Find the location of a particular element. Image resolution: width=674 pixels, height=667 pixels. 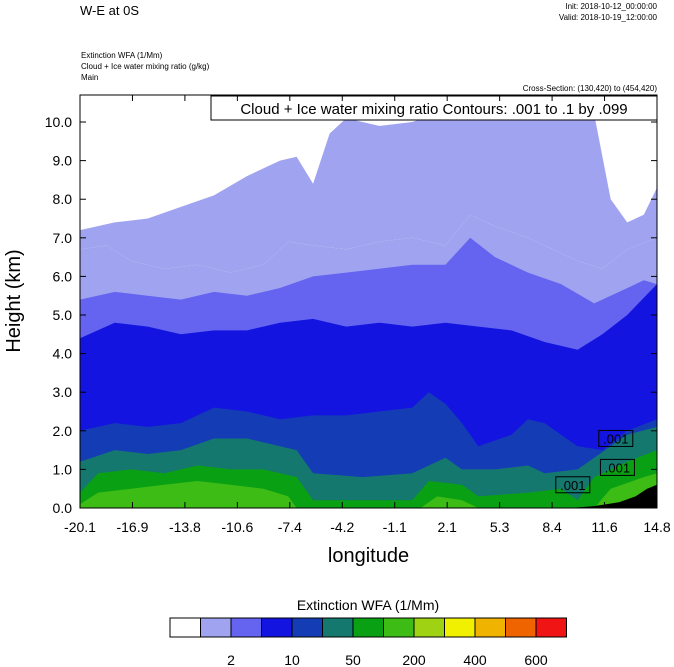

y-tick-label: 6.0 is located at coordinates (63, 276).